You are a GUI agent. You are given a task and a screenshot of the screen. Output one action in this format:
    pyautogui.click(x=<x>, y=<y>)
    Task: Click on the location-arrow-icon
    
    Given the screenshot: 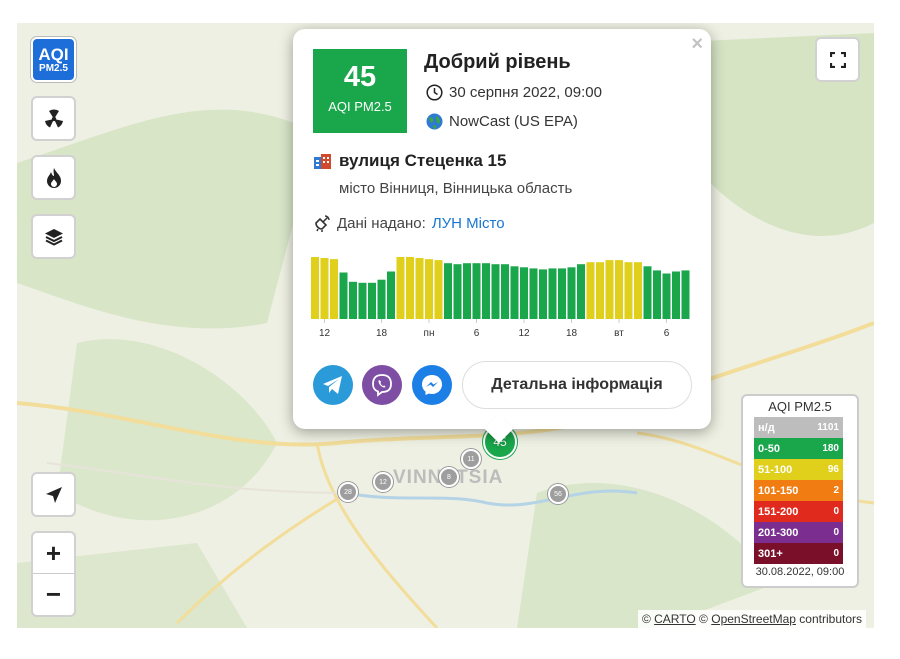 What is the action you would take?
    pyautogui.click(x=53, y=494)
    